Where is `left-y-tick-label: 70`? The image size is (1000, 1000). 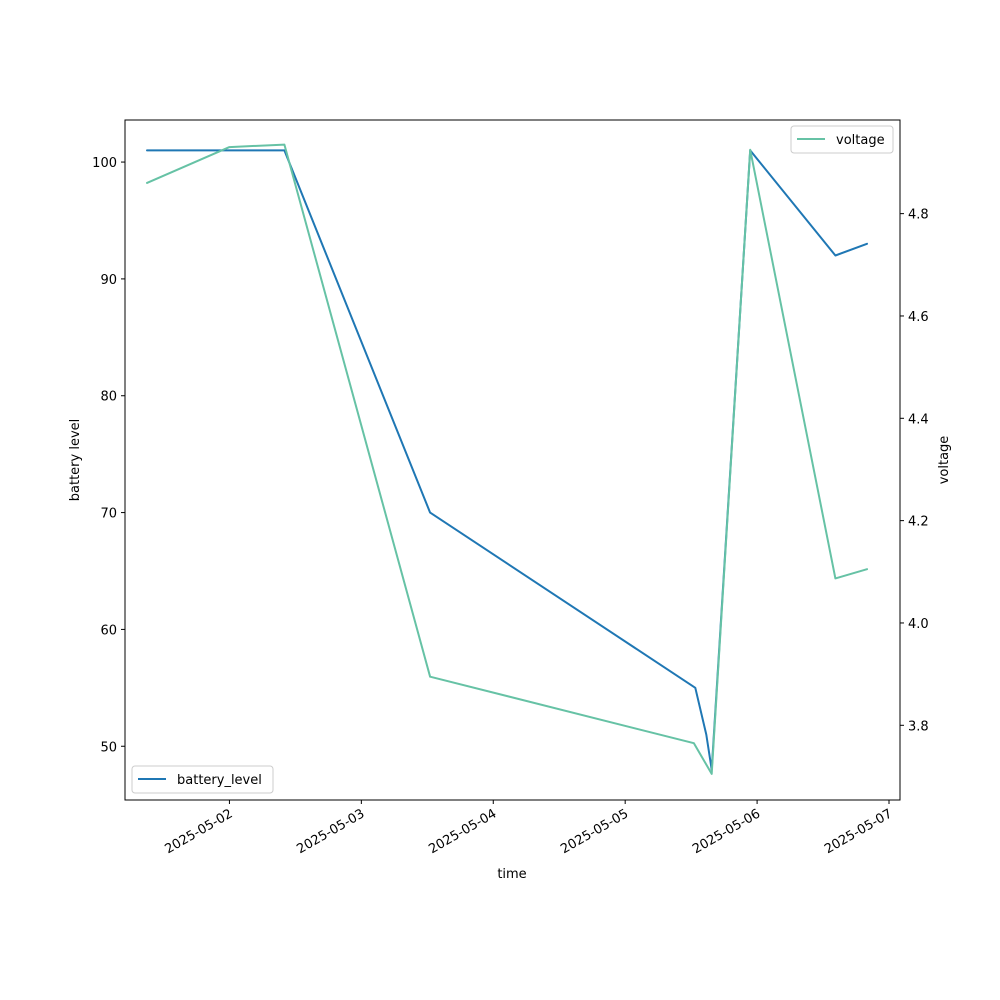 left-y-tick-label: 70 is located at coordinates (108, 514).